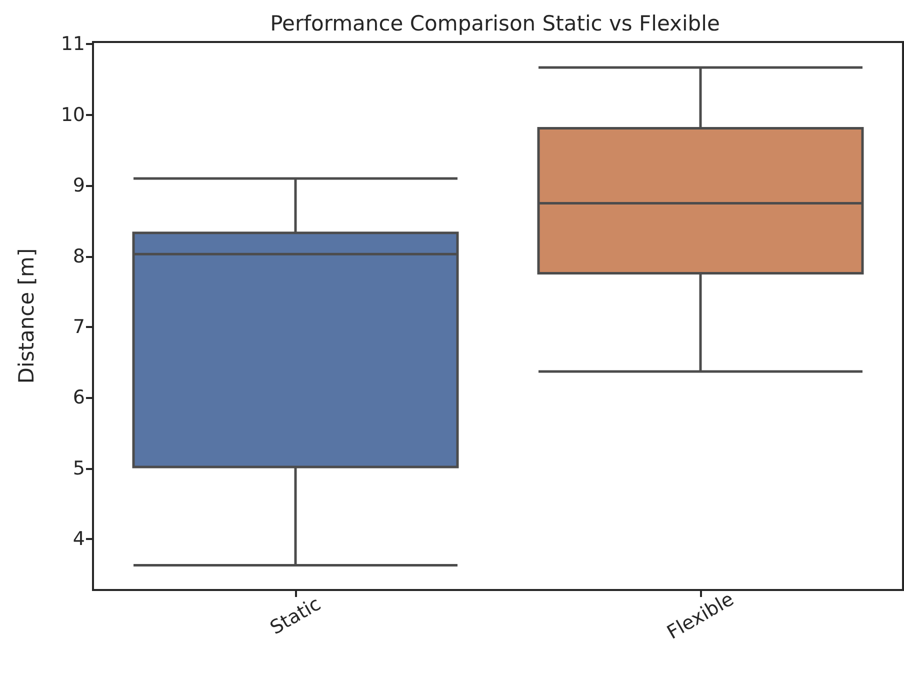 Image resolution: width=904 pixels, height=673 pixels. I want to click on y-tick-label: 8, so click(78, 256).